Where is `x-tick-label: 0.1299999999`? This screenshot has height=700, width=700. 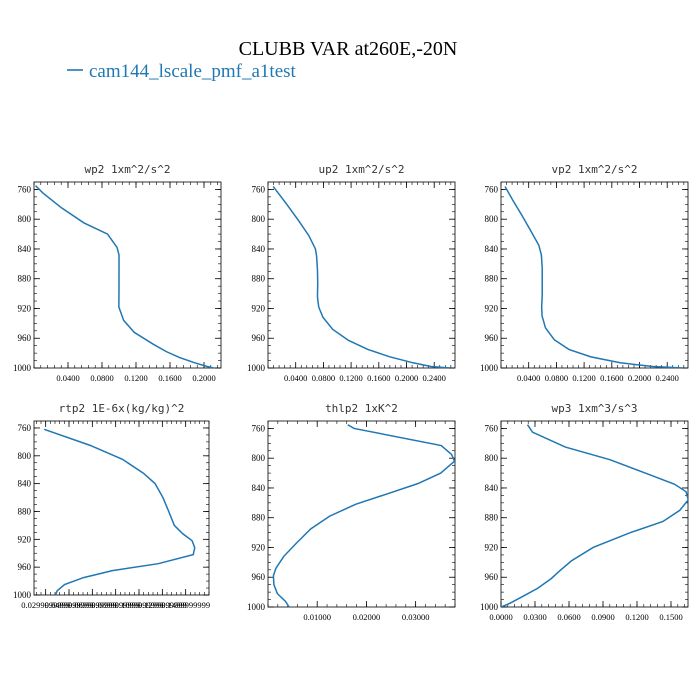
x-tick-label: 0.1299999999 is located at coordinates (162, 605).